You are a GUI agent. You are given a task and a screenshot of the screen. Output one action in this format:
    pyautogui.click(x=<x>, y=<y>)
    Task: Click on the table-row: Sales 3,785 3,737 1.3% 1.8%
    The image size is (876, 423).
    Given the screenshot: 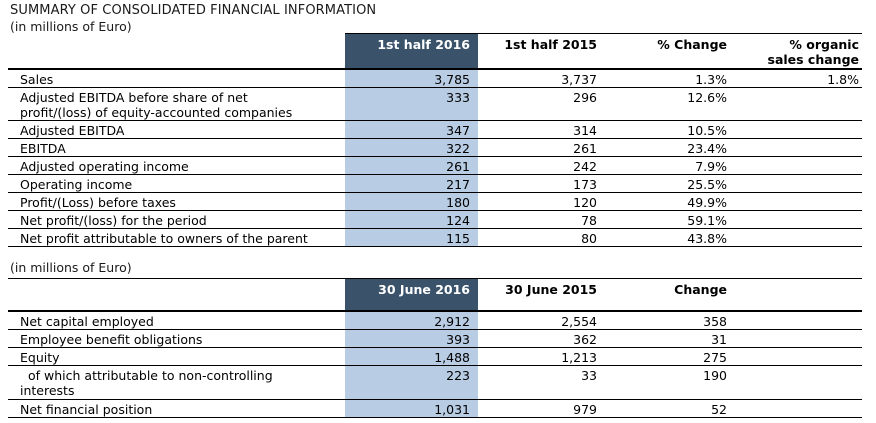 What is the action you would take?
    pyautogui.click(x=435, y=77)
    